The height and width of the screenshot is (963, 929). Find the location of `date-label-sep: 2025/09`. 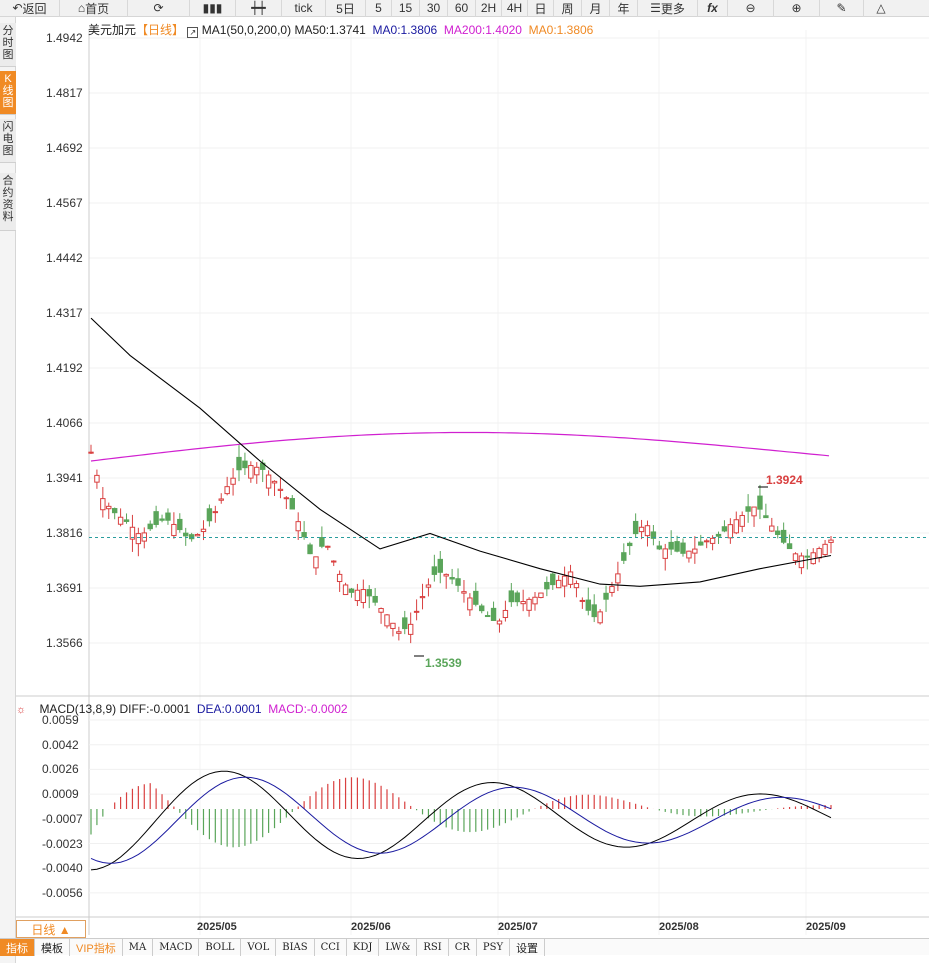

date-label-sep: 2025/09 is located at coordinates (826, 927).